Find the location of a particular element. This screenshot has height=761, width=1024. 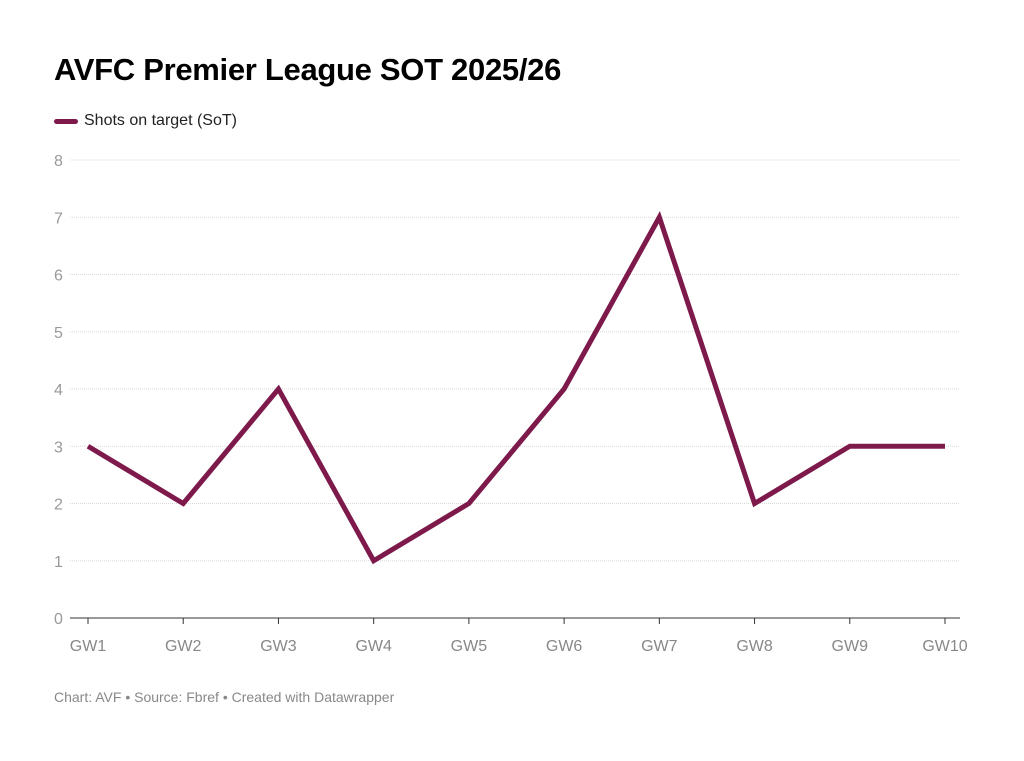

chart-title: AVFC Premier League SOT 2025/26 is located at coordinates (308, 69).